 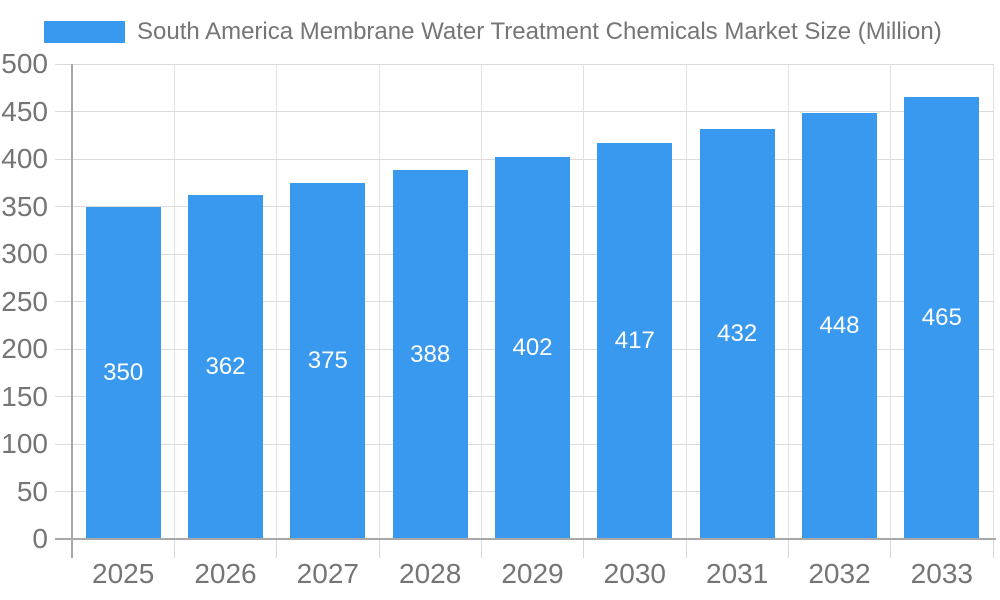 I want to click on bar: 388, so click(x=430, y=354).